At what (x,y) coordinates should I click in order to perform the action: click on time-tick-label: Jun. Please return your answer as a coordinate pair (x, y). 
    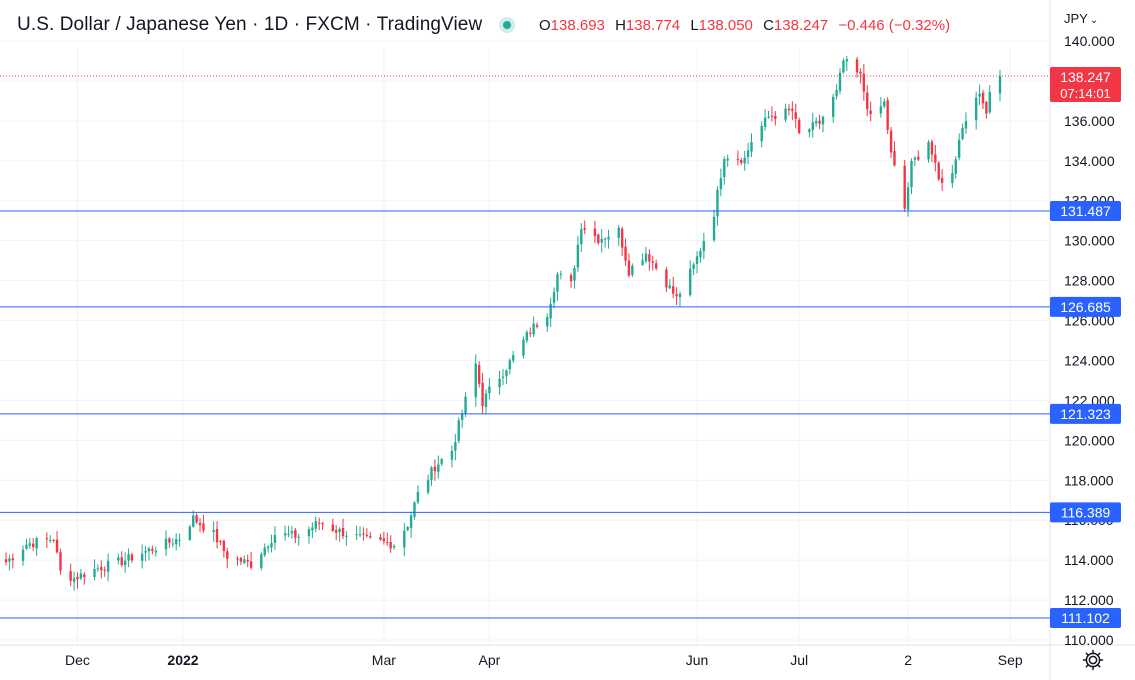
    Looking at the image, I should click on (697, 660).